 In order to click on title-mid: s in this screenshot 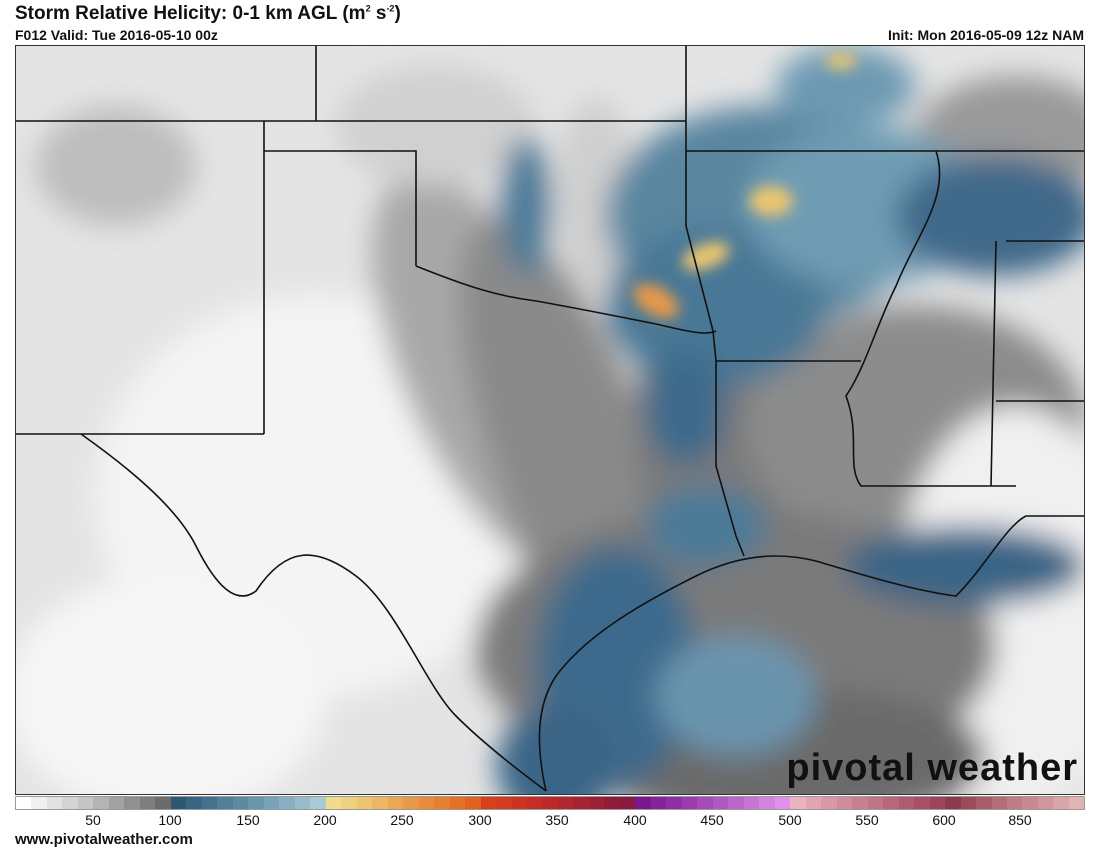, I will do `click(378, 13)`.